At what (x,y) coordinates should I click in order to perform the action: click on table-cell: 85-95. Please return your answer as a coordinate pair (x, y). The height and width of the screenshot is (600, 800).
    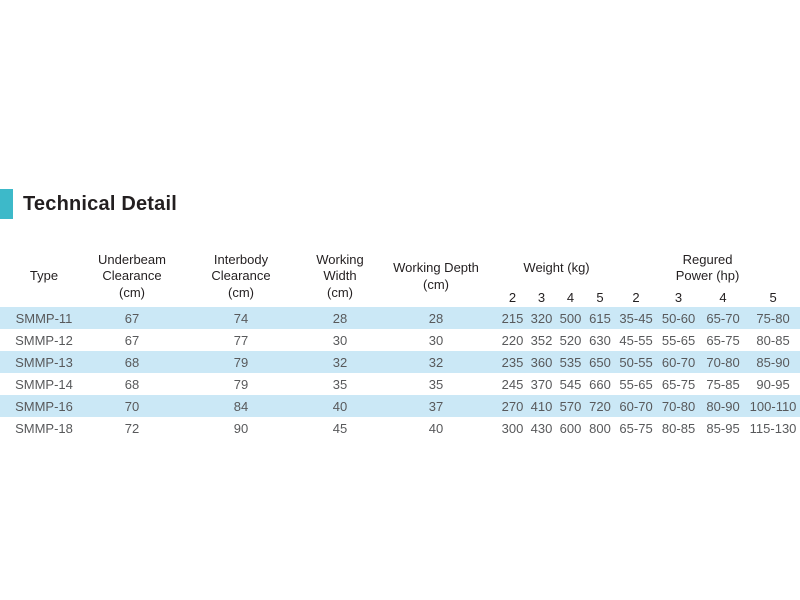
    Looking at the image, I should click on (723, 428).